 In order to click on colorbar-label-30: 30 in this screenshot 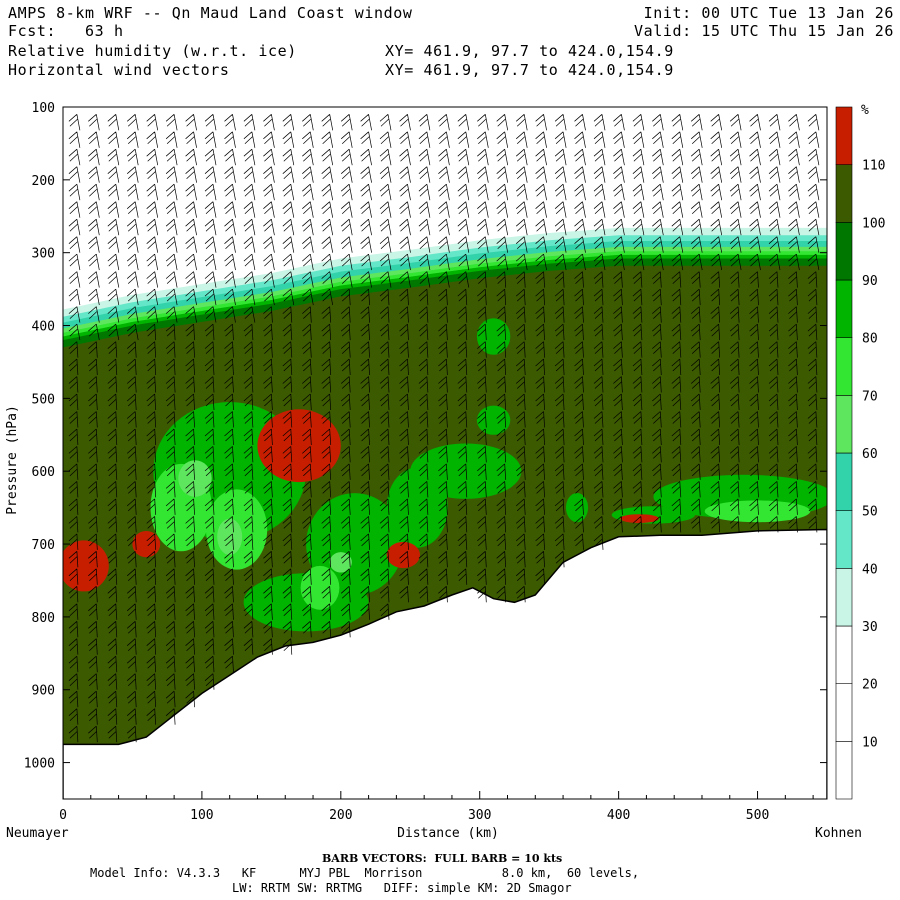, I will do `click(870, 627)`.